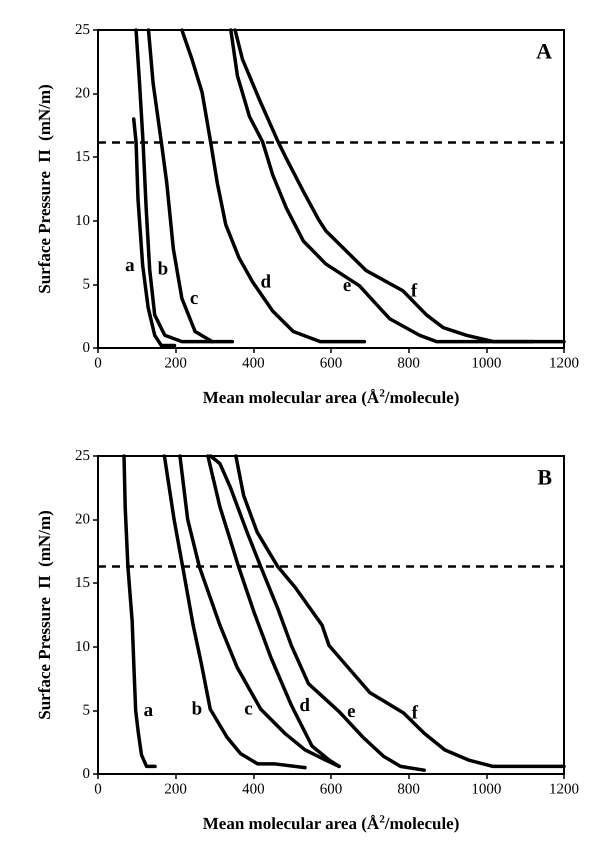 This screenshot has height=853, width=599. What do you see at coordinates (544, 477) in the screenshot?
I see `annotation: B` at bounding box center [544, 477].